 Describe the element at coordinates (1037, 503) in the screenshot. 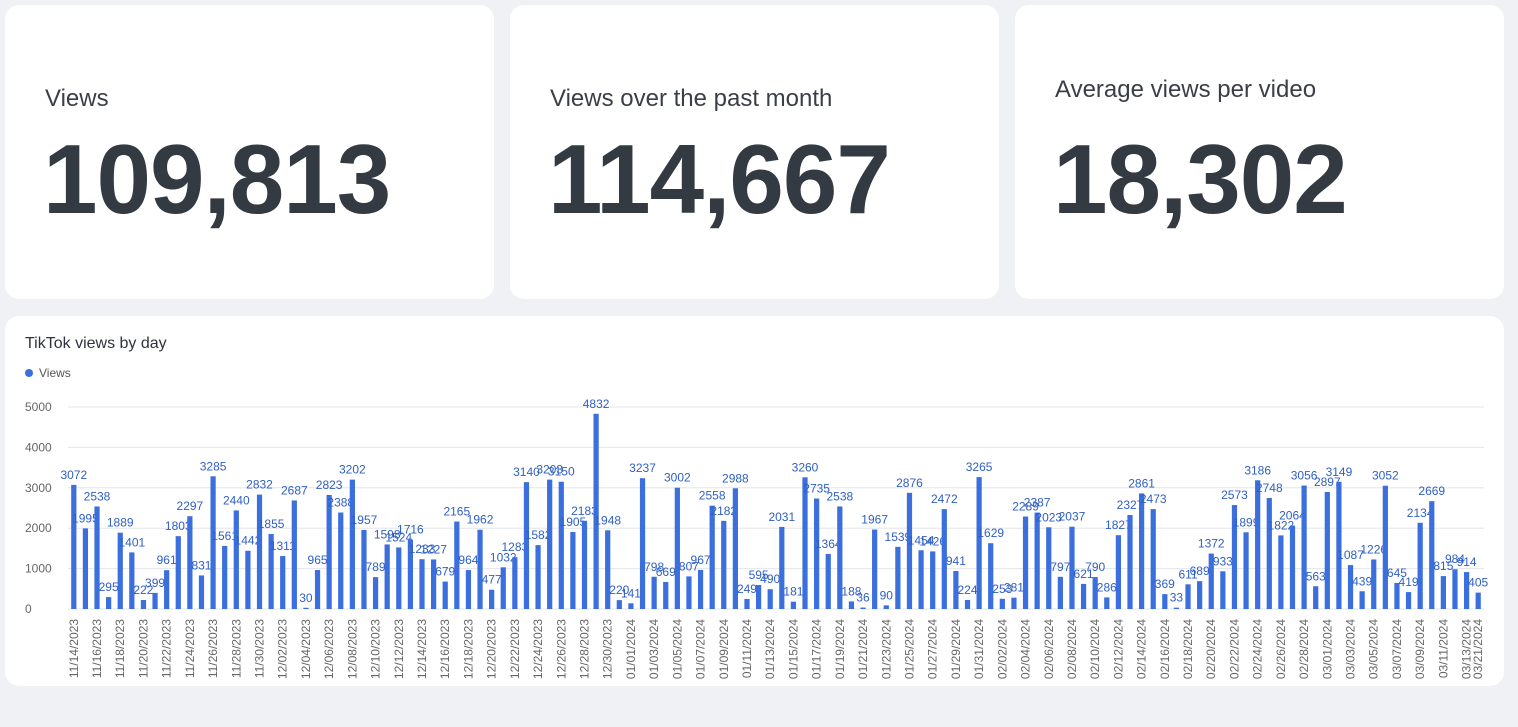

I see `data-label: 2387` at that location.